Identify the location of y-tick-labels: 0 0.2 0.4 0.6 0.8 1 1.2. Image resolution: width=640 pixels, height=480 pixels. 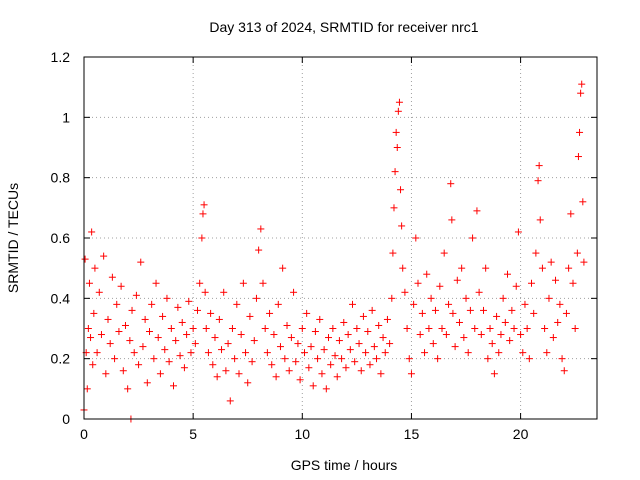
(61, 238).